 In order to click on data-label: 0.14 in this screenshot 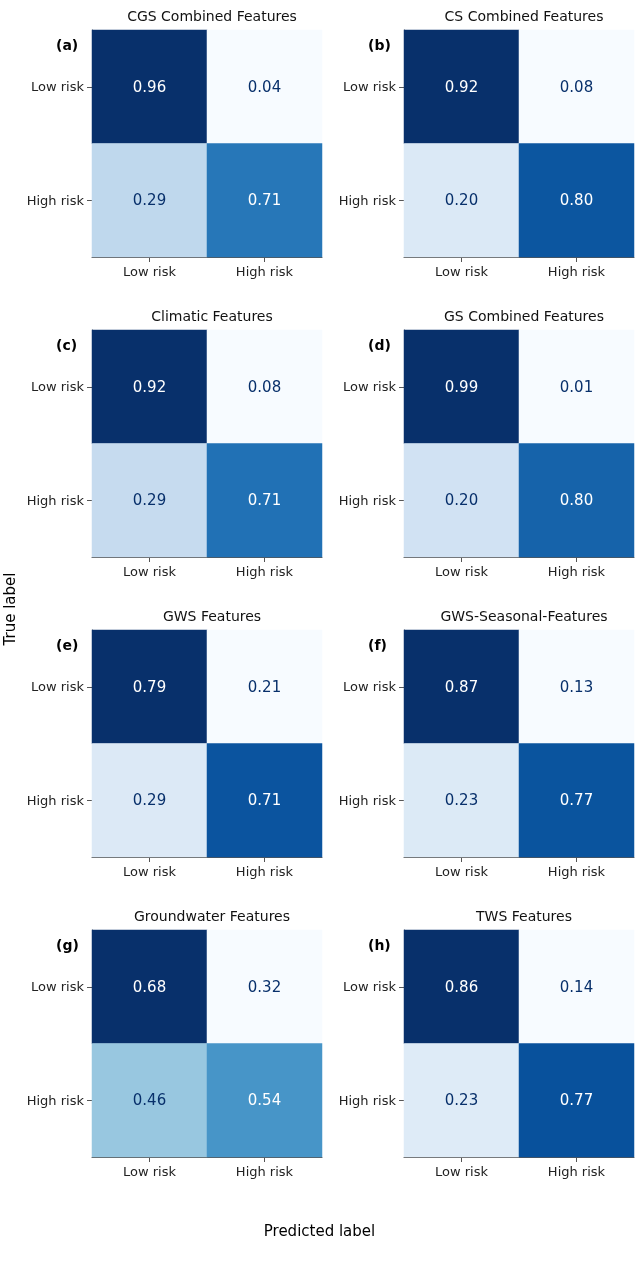, I will do `click(576, 986)`.